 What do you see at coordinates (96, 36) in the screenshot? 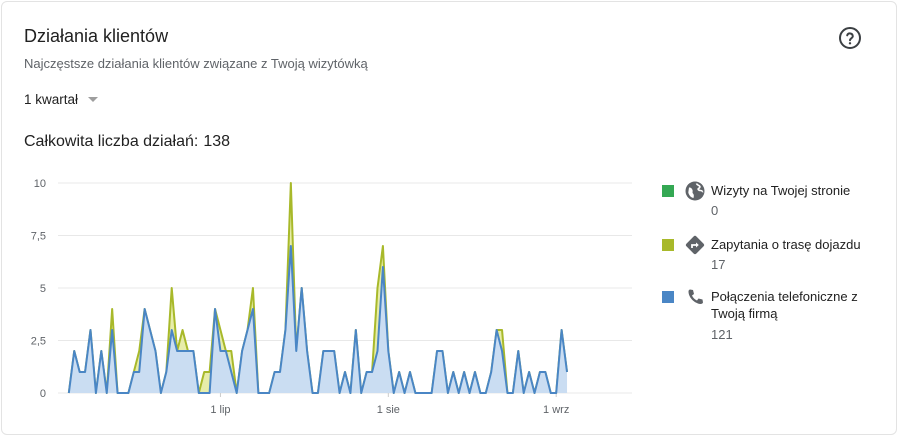
I see `card-title: Działania klientów` at bounding box center [96, 36].